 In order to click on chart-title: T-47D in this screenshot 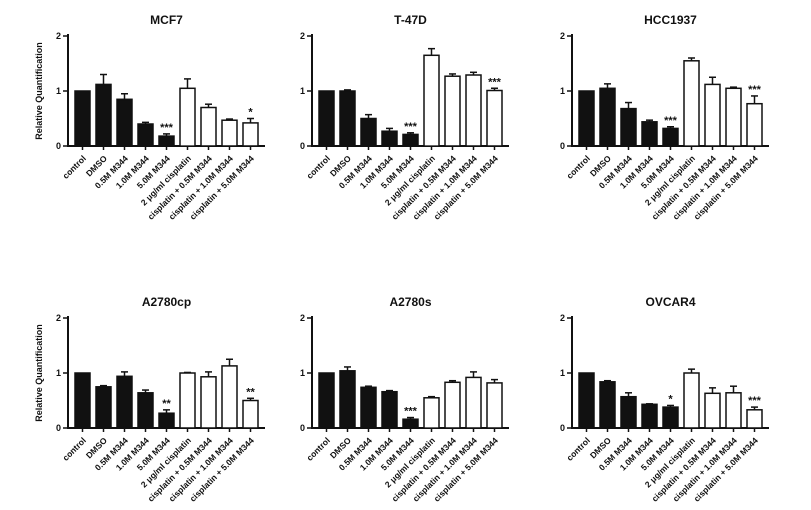, I will do `click(410, 20)`.